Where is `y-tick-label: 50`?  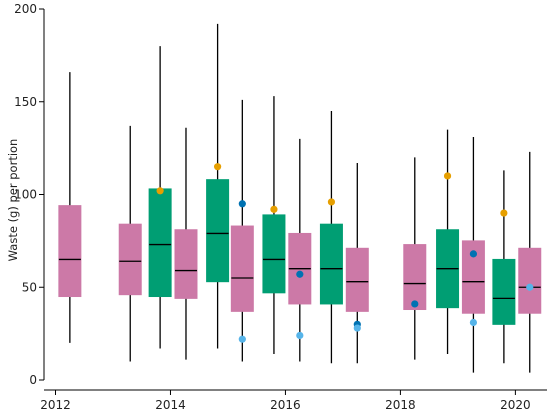
y-tick-label: 50 is located at coordinates (29, 287).